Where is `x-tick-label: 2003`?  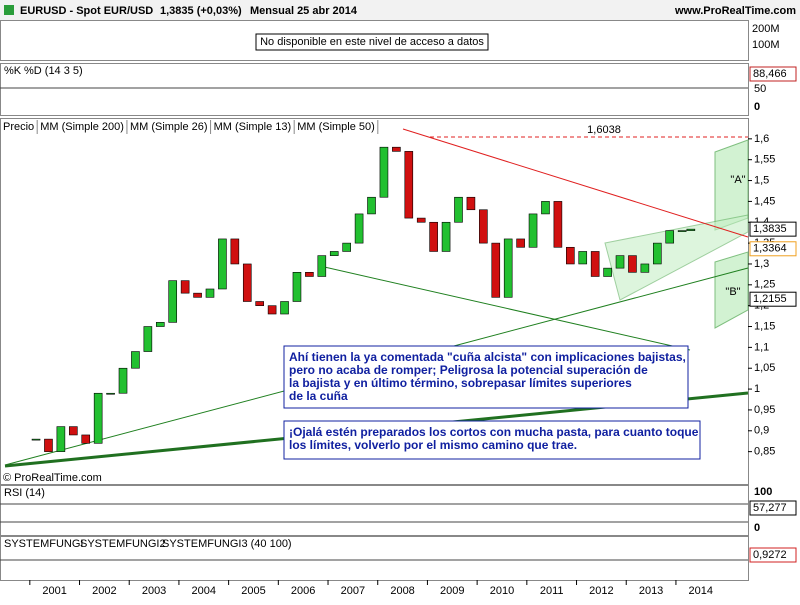
x-tick-label: 2003 is located at coordinates (154, 591).